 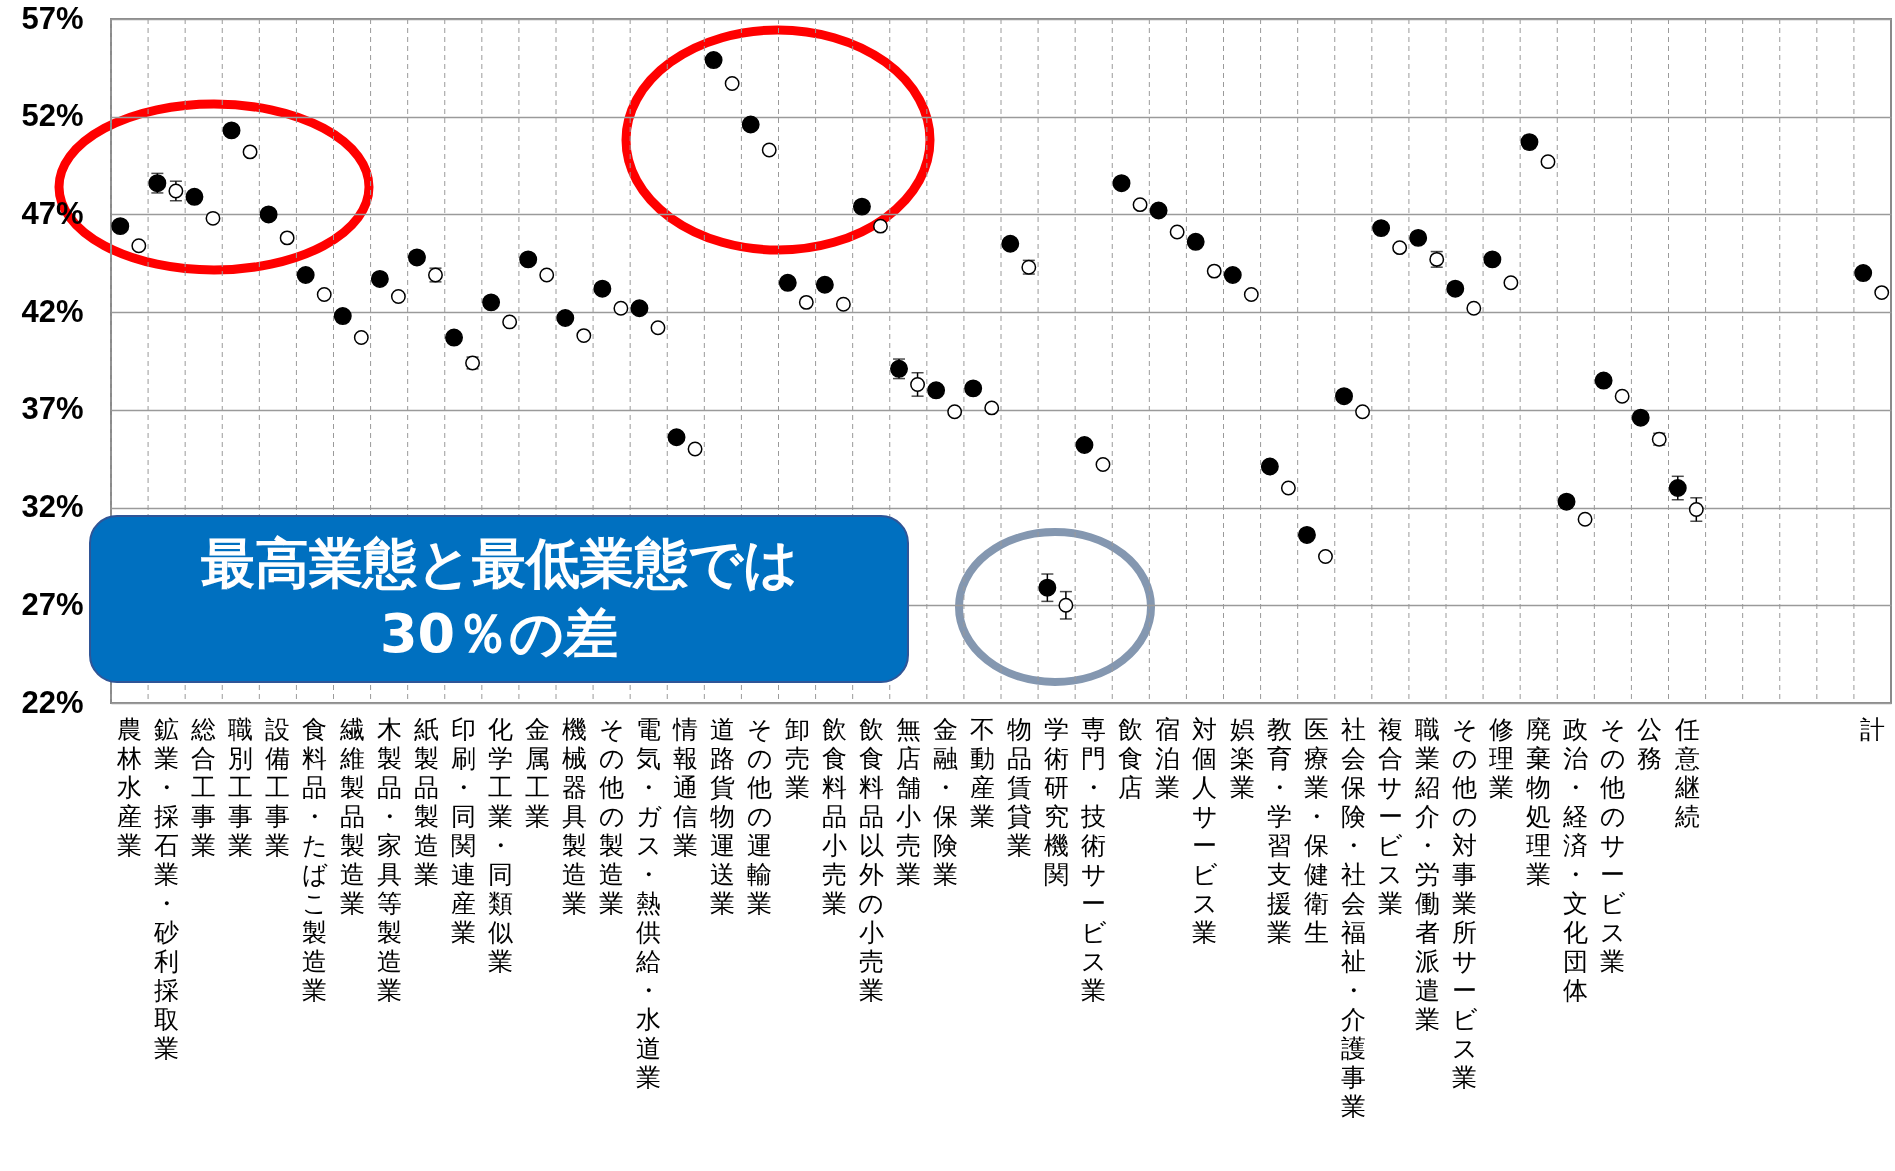 I want to click on x-tick-label: 農林水産業, so click(x=129, y=787).